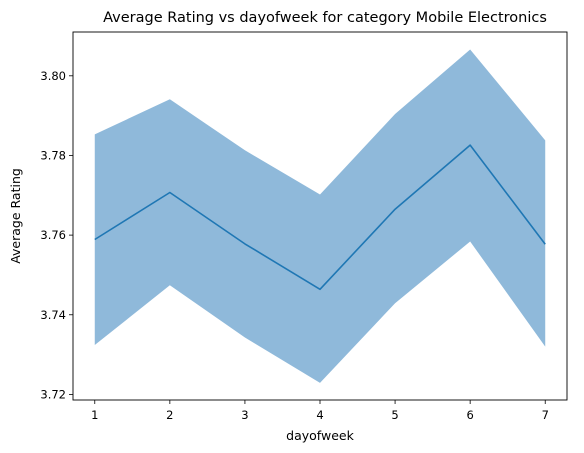 This screenshot has width=584, height=453. Describe the element at coordinates (244, 415) in the screenshot. I see `x-tick-label: 3` at that location.